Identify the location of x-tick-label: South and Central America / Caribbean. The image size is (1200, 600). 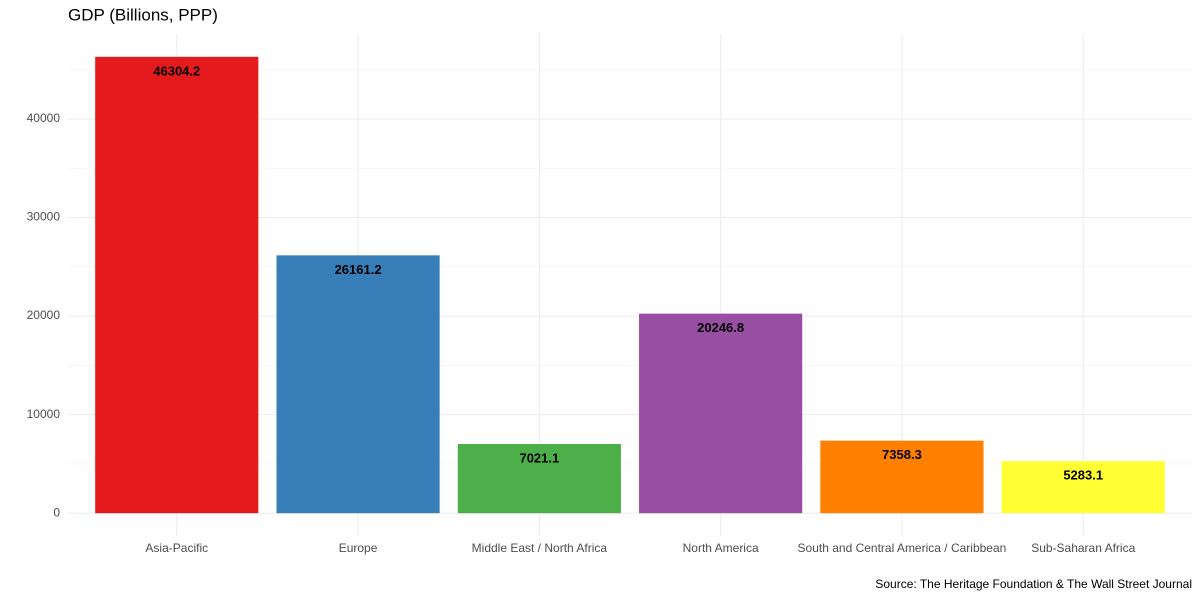
(902, 548).